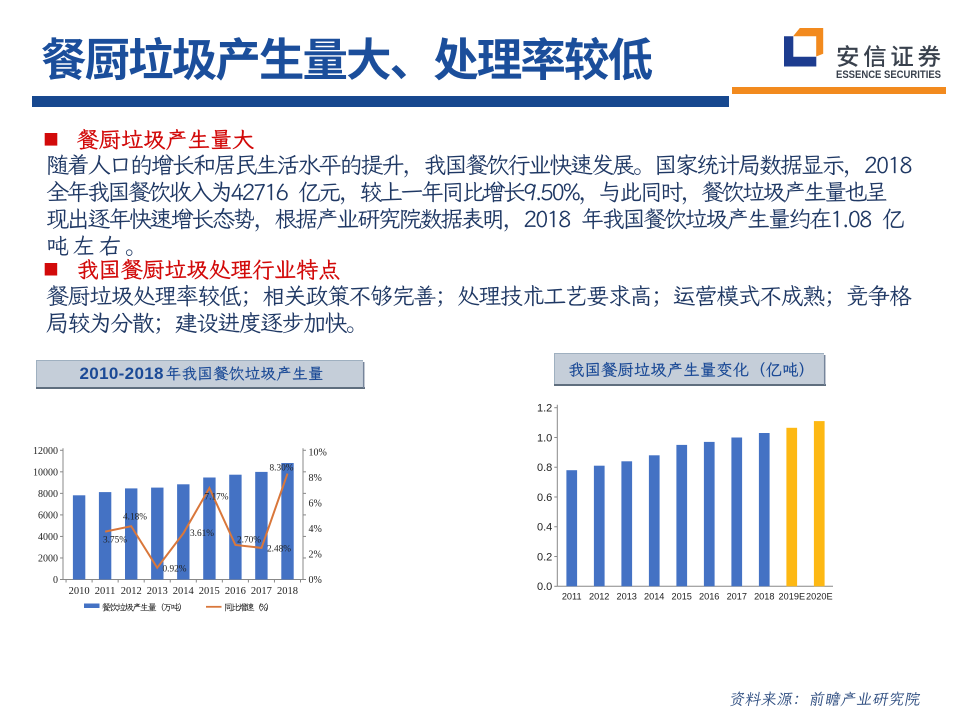 The width and height of the screenshot is (960, 720). What do you see at coordinates (48, 558) in the screenshot?
I see `svg-text: 2000` at bounding box center [48, 558].